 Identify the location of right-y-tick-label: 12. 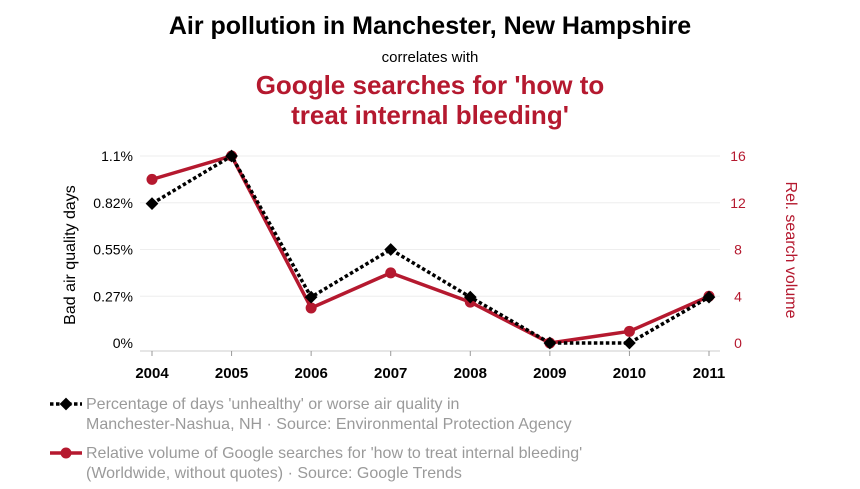
(738, 203).